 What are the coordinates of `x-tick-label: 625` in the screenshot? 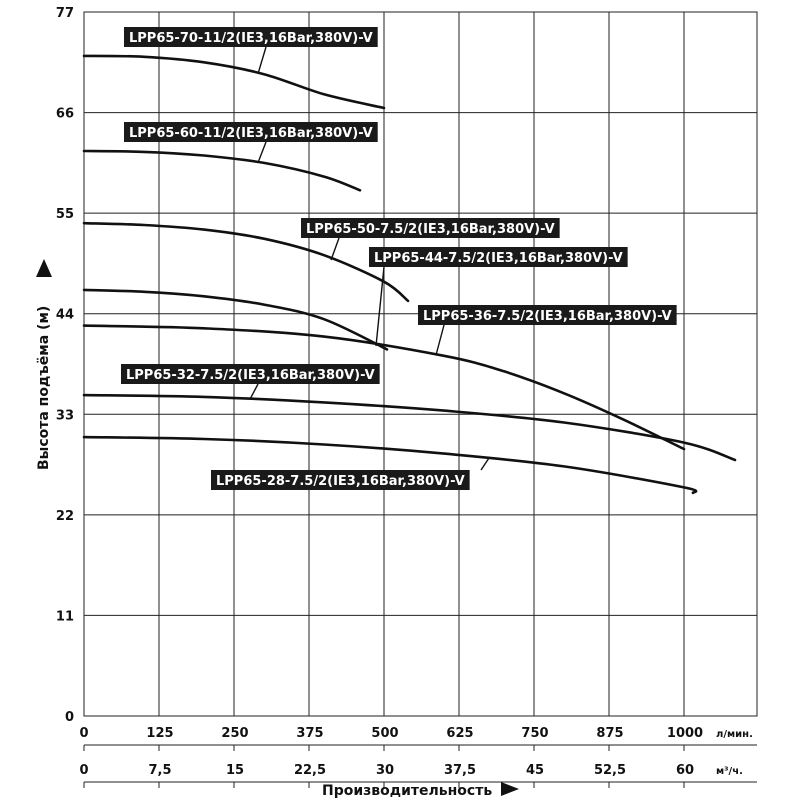 It's located at (459, 733).